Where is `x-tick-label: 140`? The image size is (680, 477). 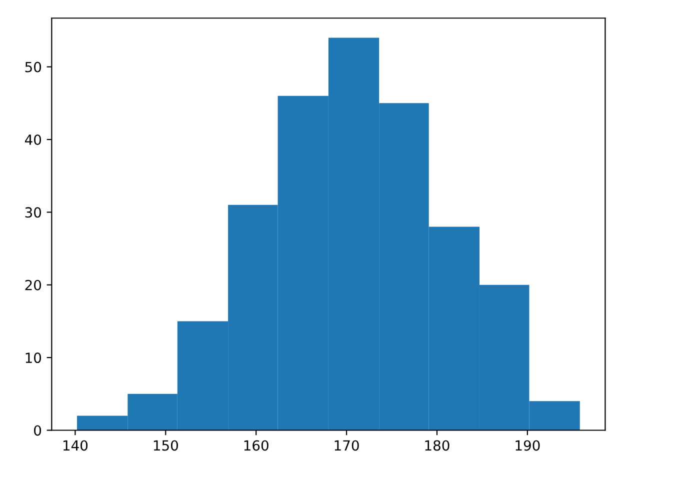 x-tick-label: 140 is located at coordinates (75, 445).